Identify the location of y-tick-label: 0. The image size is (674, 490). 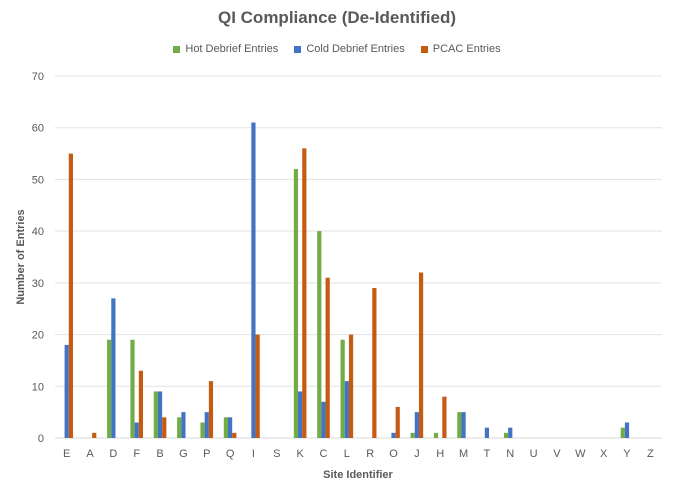
(41, 439).